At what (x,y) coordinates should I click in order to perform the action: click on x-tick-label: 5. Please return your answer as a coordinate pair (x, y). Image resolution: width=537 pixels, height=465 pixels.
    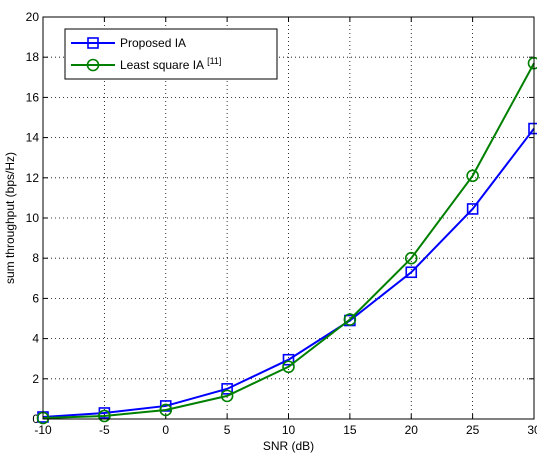
    Looking at the image, I should click on (227, 430).